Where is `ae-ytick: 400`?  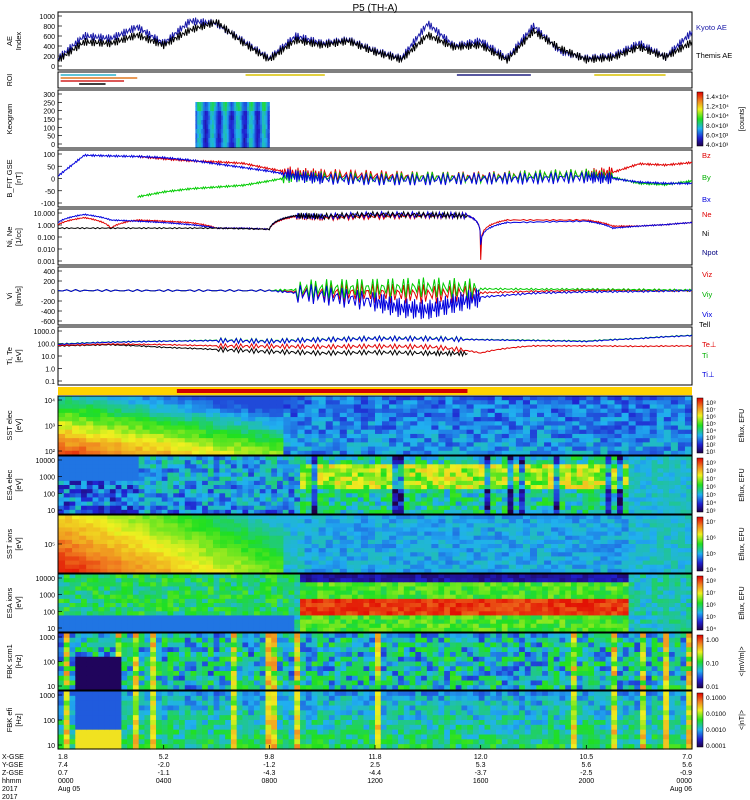
ae-ytick: 400 is located at coordinates (49, 47).